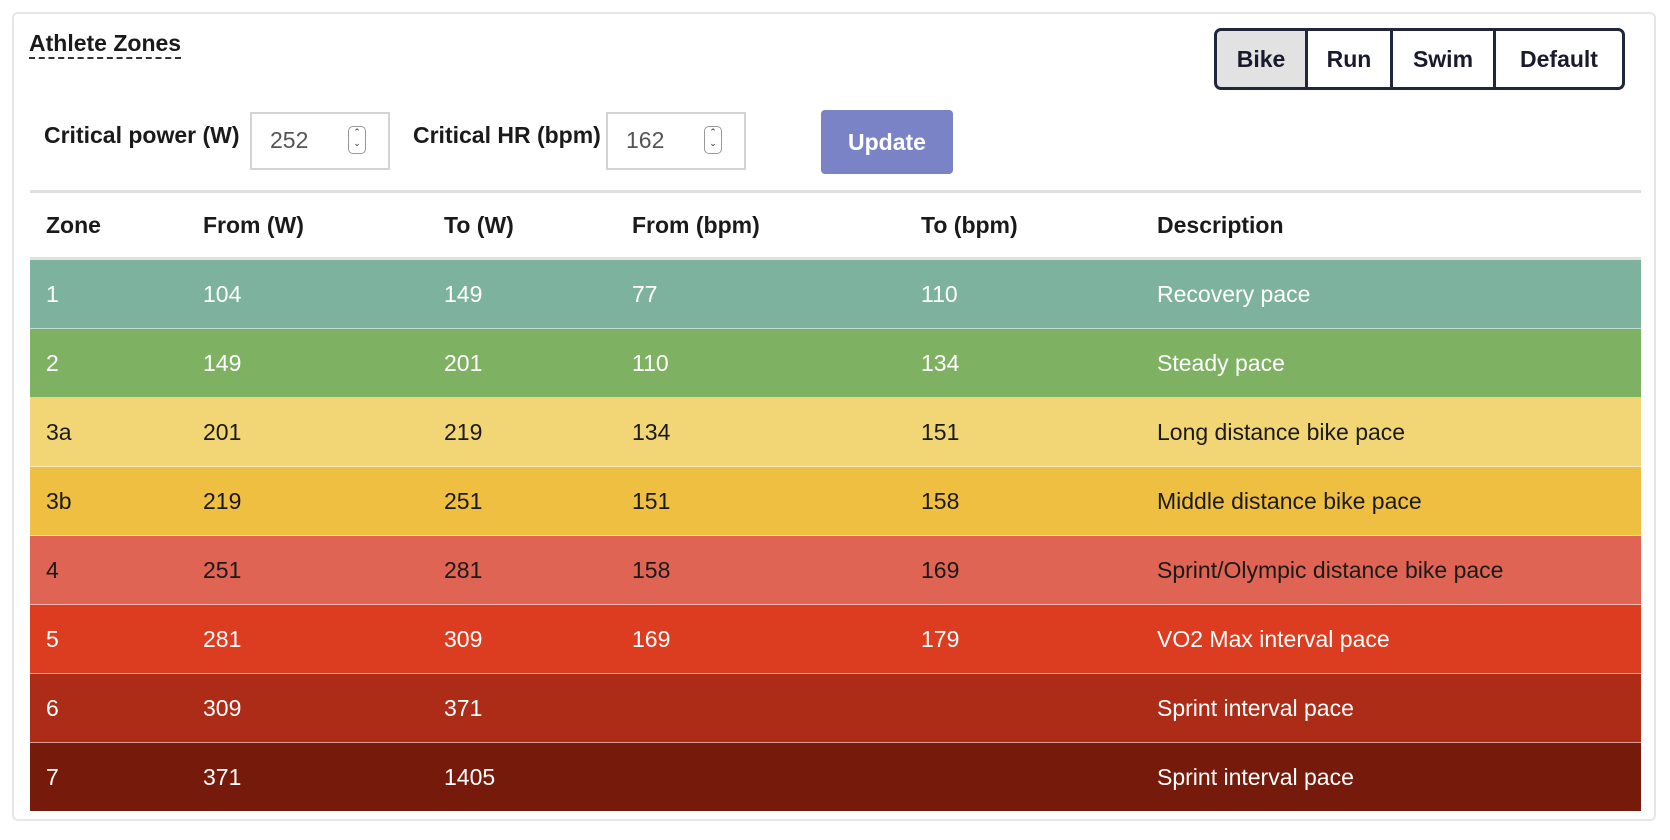 The image size is (1670, 840). I want to click on critical-power-label: Critical power (W), so click(142, 135).